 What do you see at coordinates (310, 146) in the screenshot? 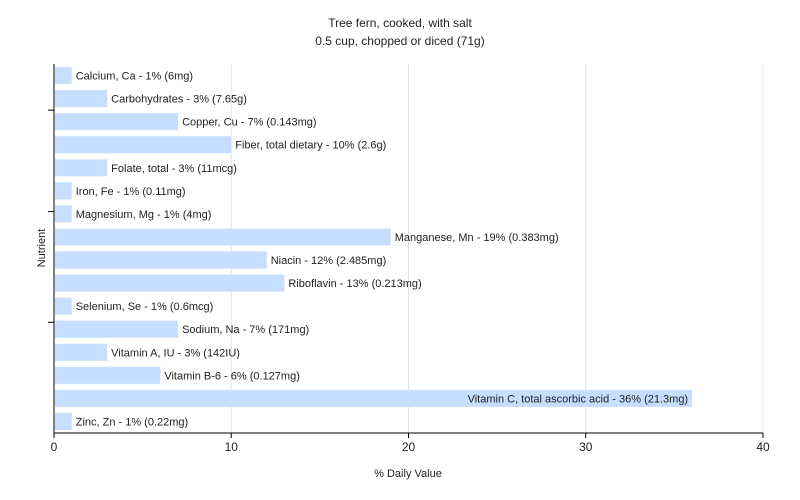
I see `bar-label: Fiber, total dietary - 10% (2.6g)` at bounding box center [310, 146].